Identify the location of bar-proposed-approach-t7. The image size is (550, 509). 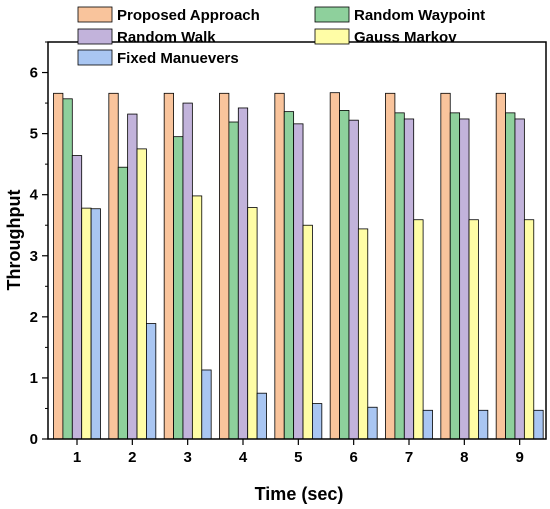
(390, 266).